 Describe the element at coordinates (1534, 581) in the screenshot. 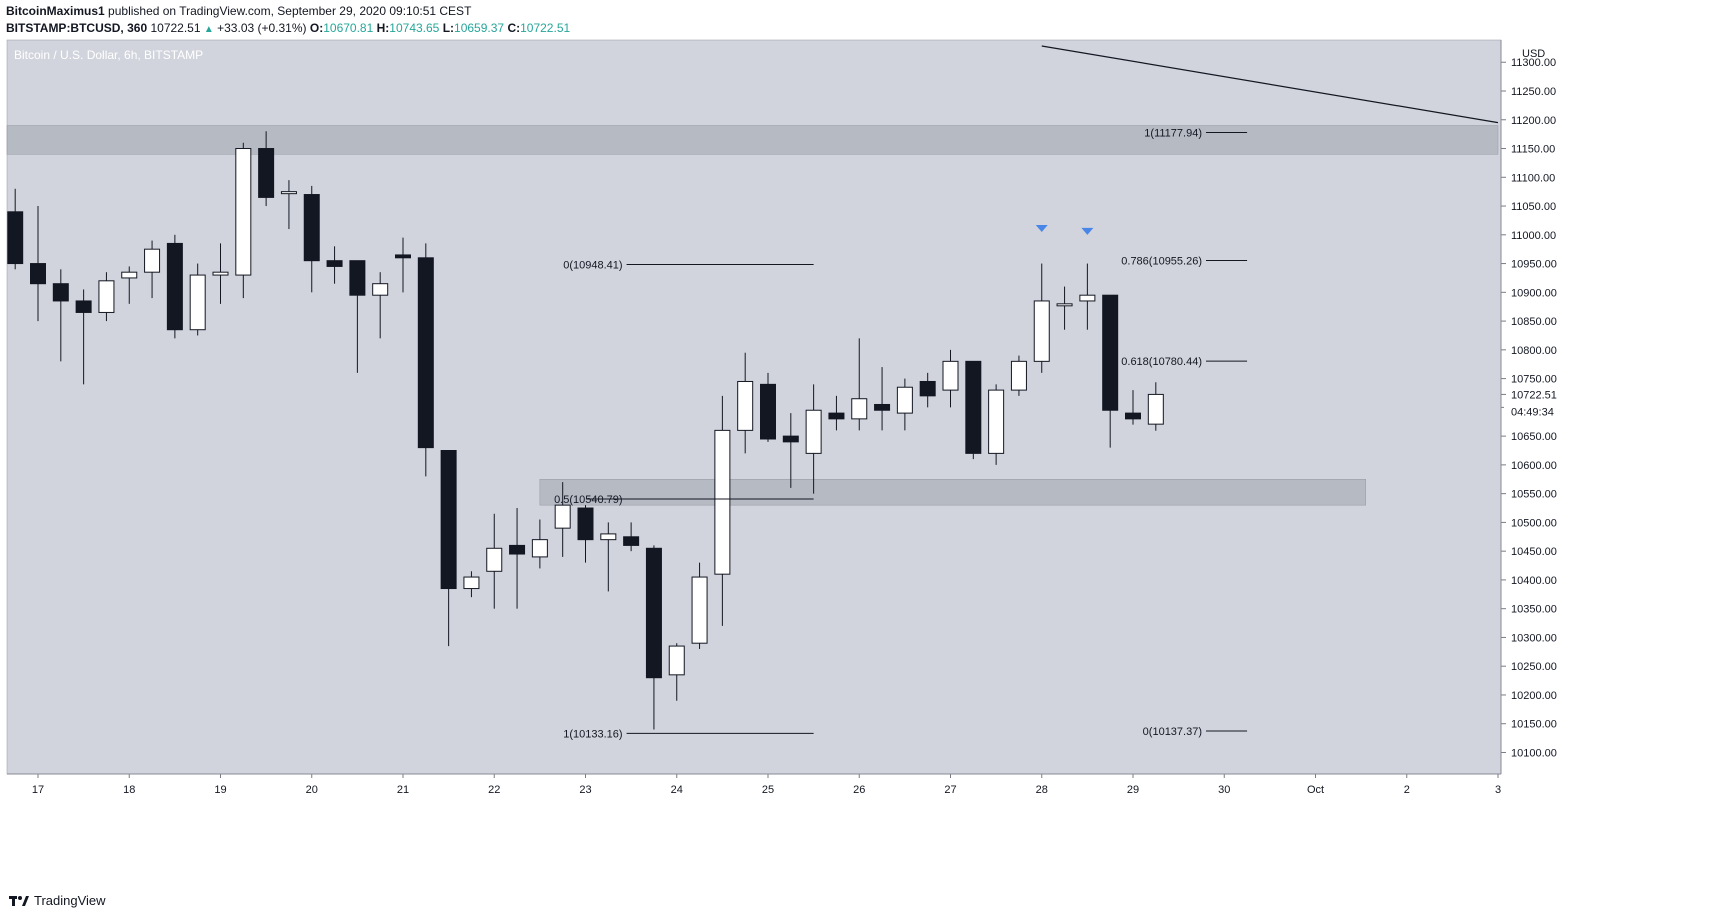

I see `price-tick-label: 10400.00` at that location.